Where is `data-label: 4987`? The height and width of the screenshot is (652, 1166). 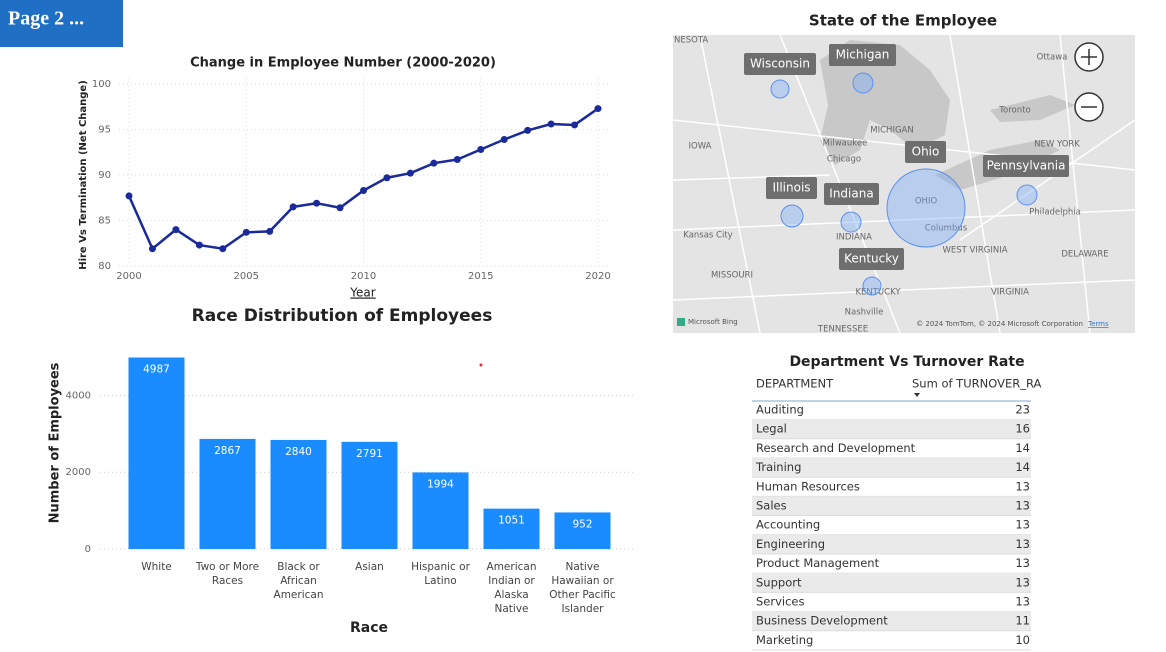 data-label: 4987 is located at coordinates (156, 369).